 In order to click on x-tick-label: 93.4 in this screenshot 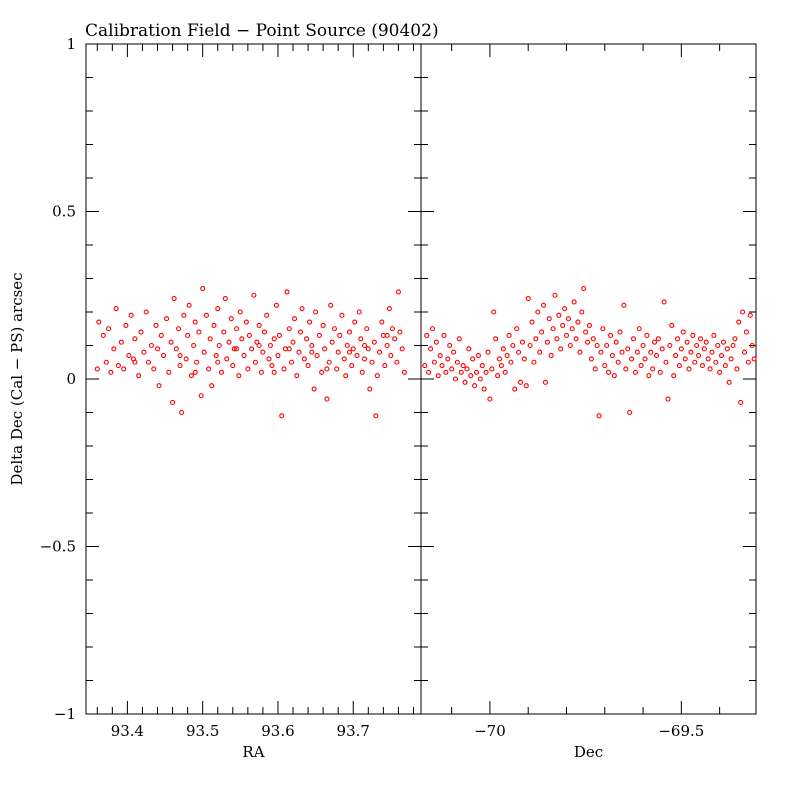, I will do `click(127, 731)`.